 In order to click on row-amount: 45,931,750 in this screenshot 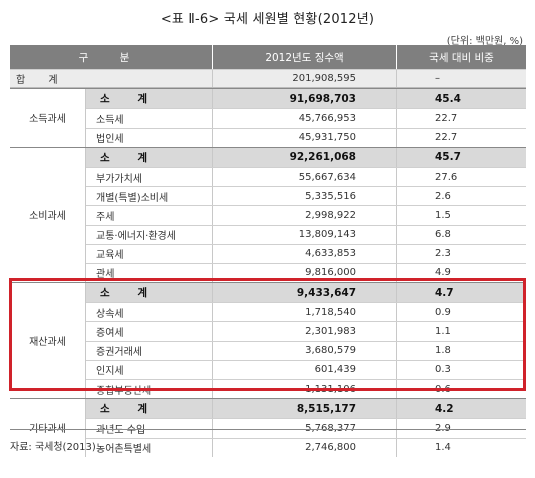, I will do `click(304, 137)`.